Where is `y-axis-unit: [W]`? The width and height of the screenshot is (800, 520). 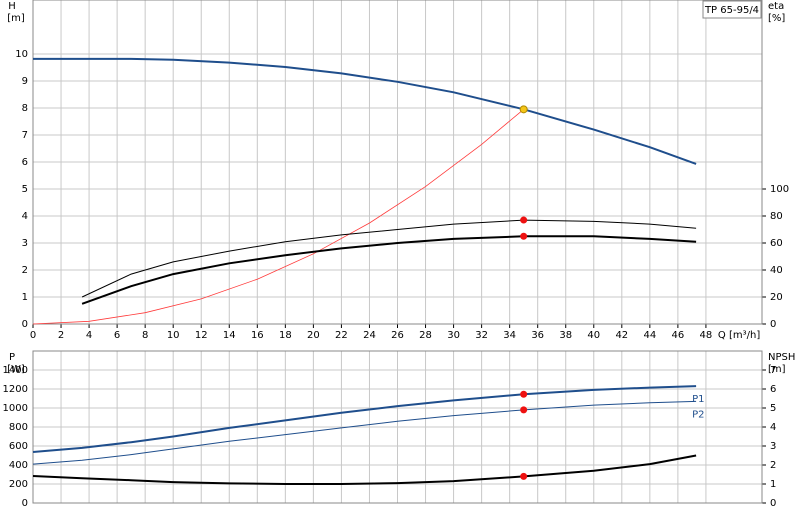 y-axis-unit: [W] is located at coordinates (16, 369).